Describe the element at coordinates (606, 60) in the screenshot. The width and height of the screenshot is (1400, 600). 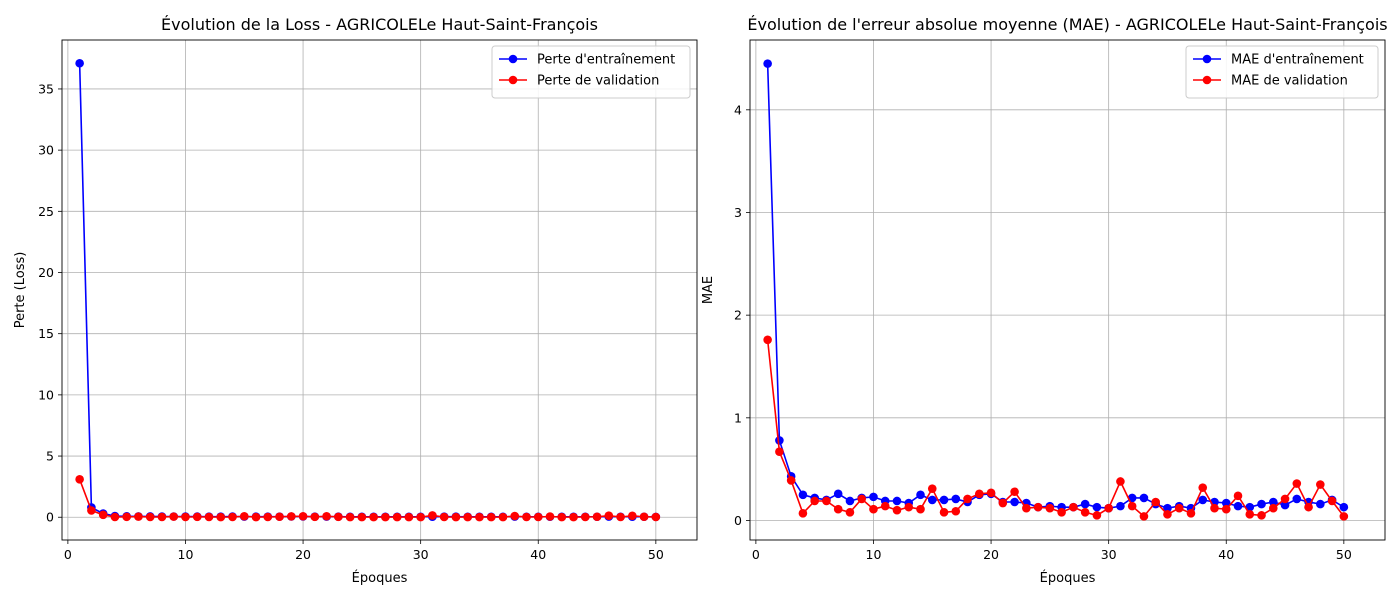
I see `legend-label: Perte d'entraînement` at that location.